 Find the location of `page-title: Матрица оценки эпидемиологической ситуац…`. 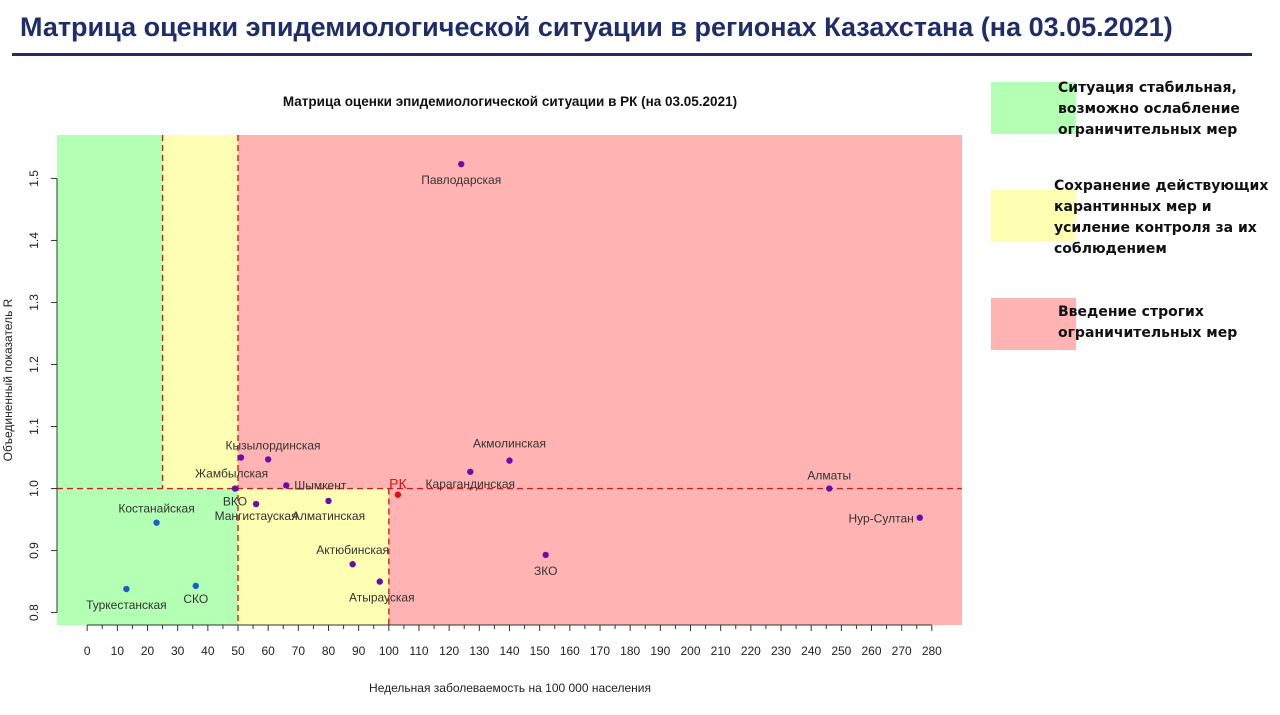

page-title: Матрица оценки эпидемиологической ситуац… is located at coordinates (596, 27).